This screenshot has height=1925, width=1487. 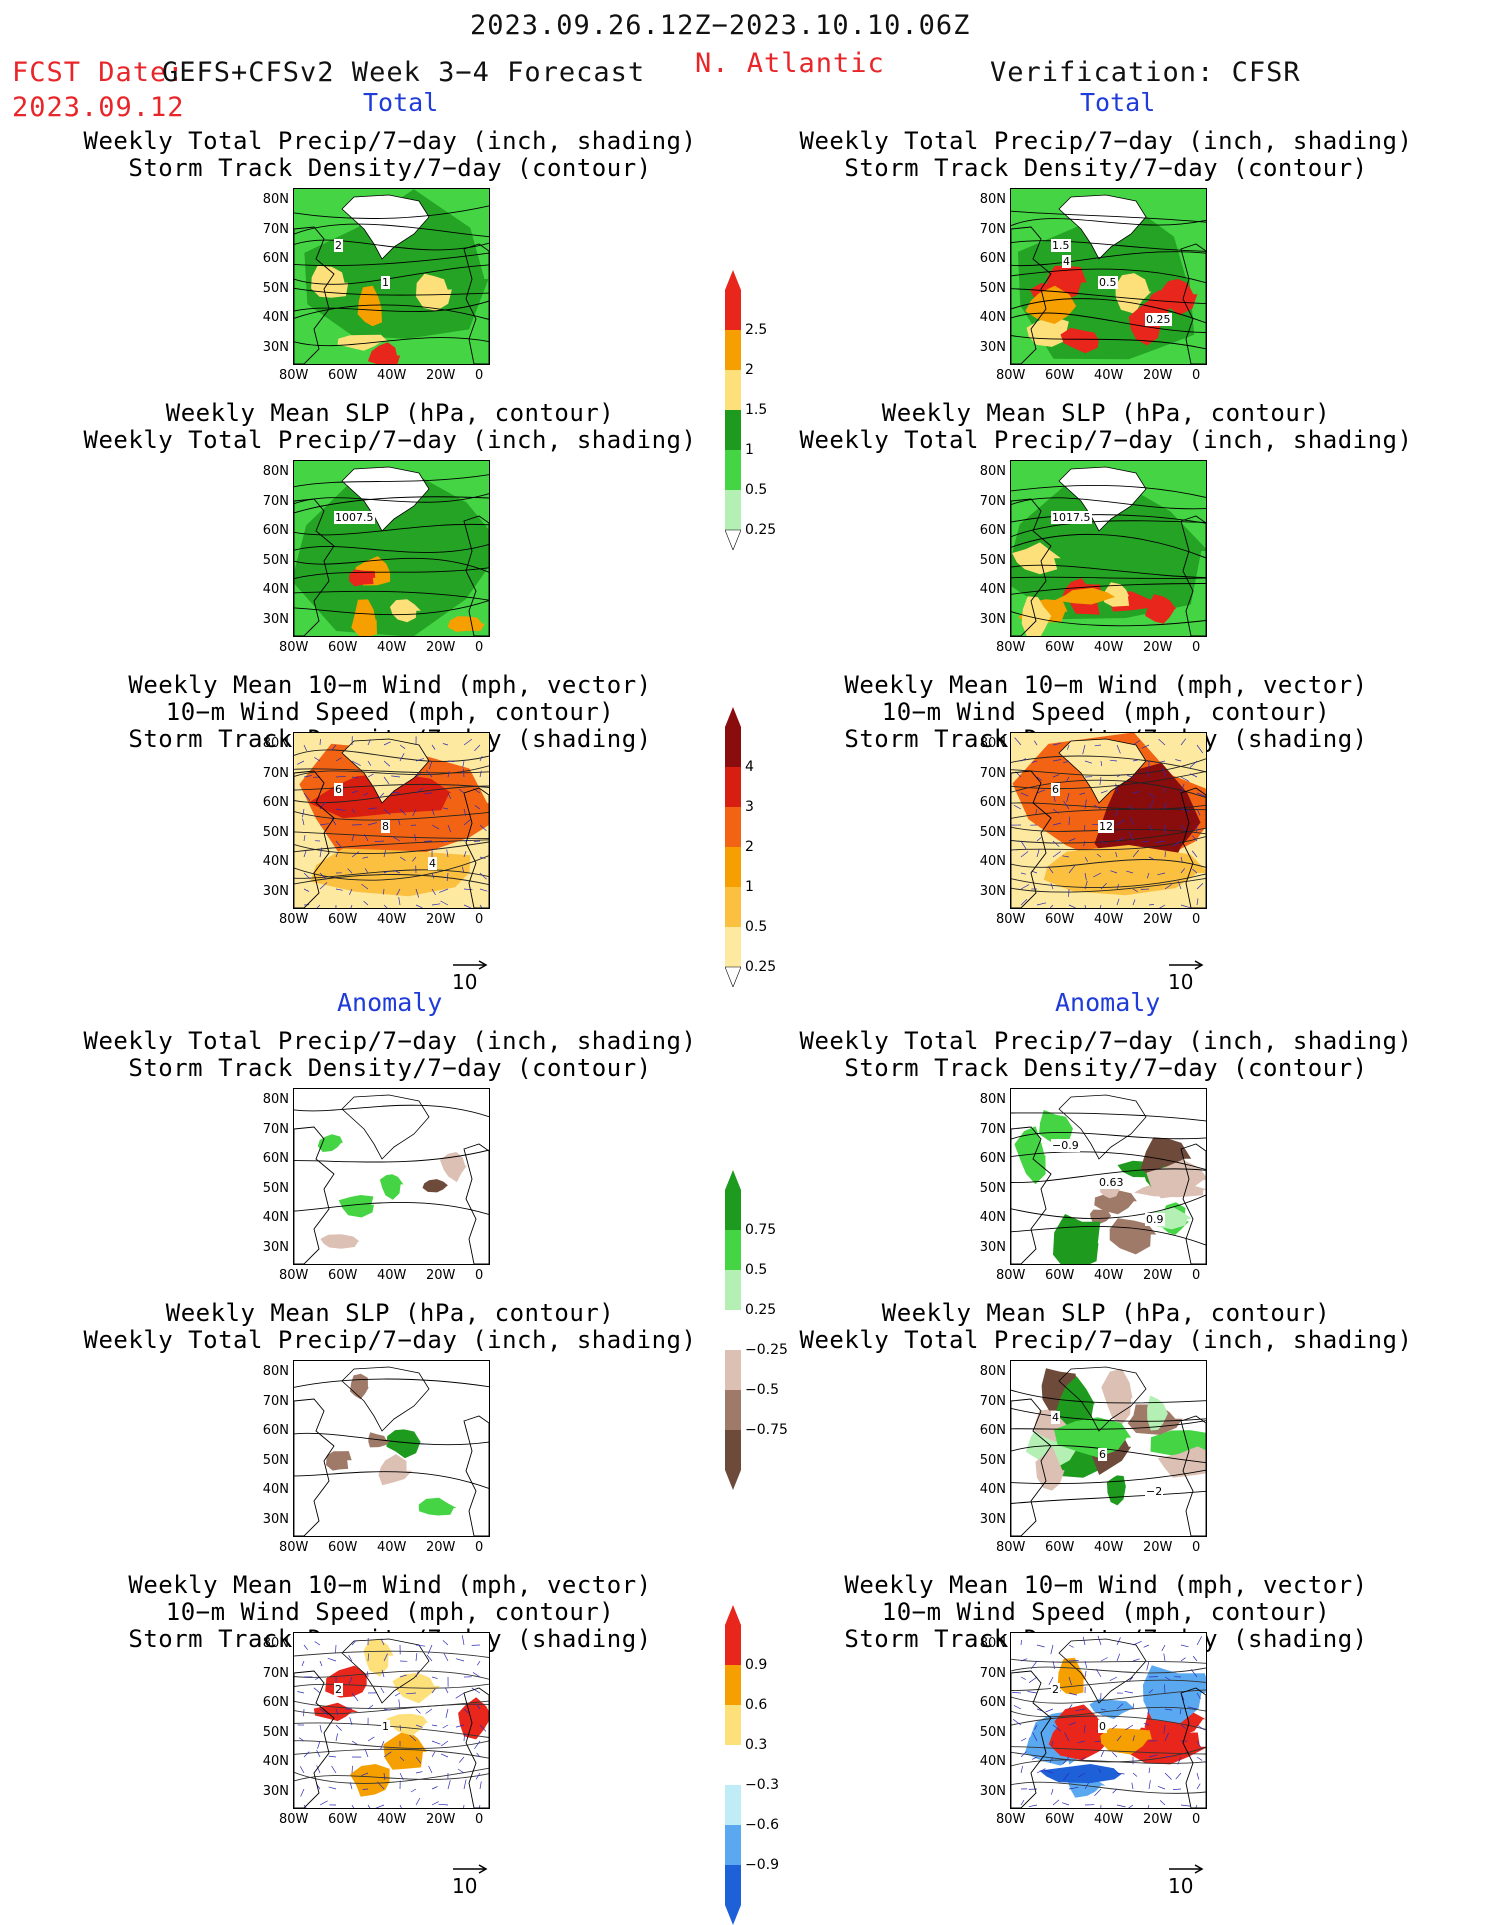 What do you see at coordinates (404, 72) in the screenshot?
I see `model-title: GEFS+CFSv2 Week 3−4 Forecast` at bounding box center [404, 72].